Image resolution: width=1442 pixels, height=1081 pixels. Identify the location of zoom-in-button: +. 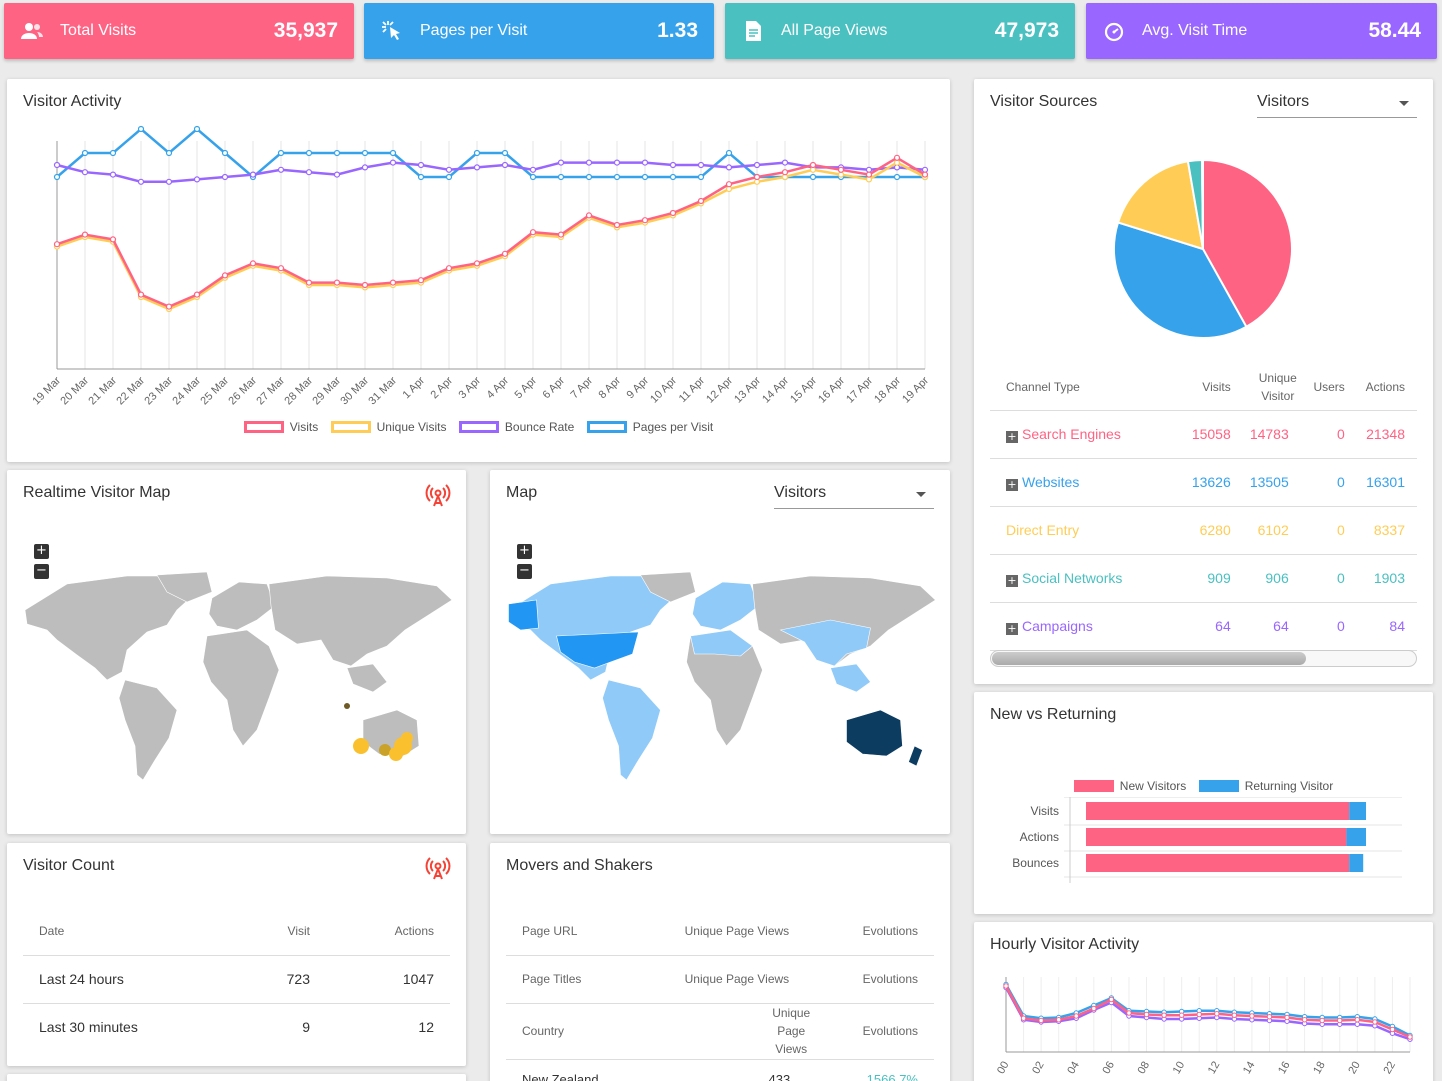
(41, 551).